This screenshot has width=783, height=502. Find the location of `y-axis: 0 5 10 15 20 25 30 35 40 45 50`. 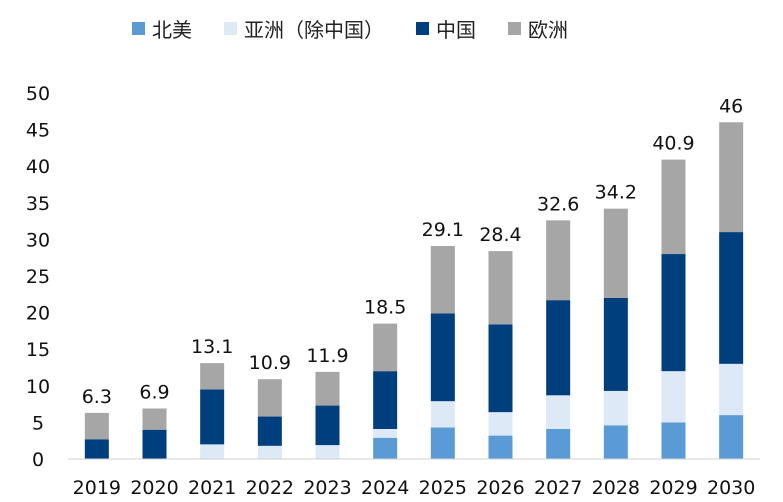

y-axis: 0 5 10 15 20 25 30 35 40 45 50 is located at coordinates (38, 277).